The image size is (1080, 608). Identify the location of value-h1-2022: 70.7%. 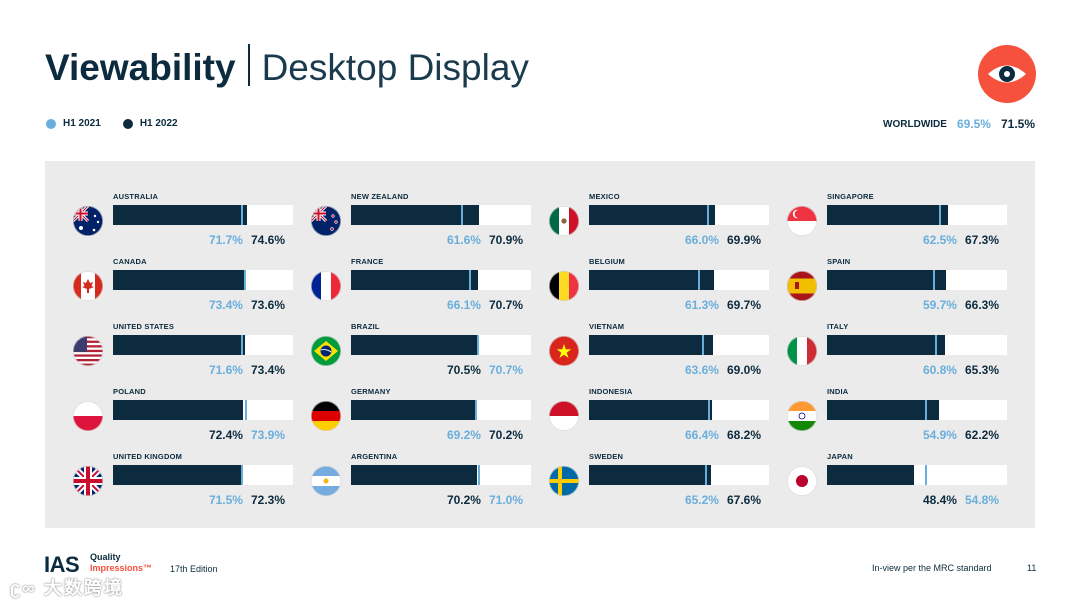
(505, 305).